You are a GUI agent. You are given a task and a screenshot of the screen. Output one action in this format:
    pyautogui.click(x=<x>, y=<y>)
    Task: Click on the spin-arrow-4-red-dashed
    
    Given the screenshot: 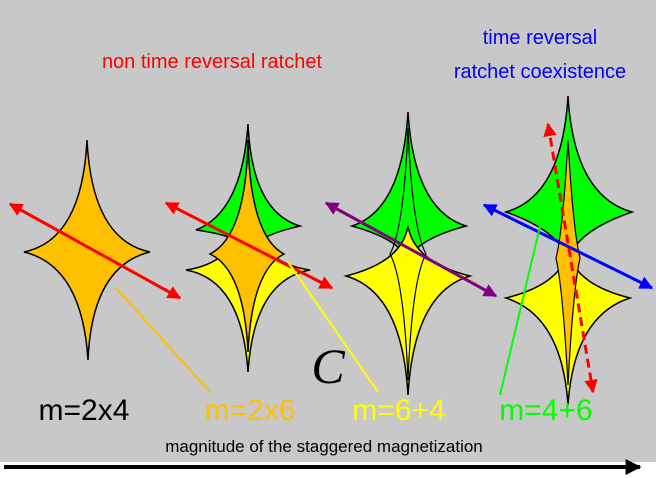 What is the action you would take?
    pyautogui.click(x=570, y=258)
    